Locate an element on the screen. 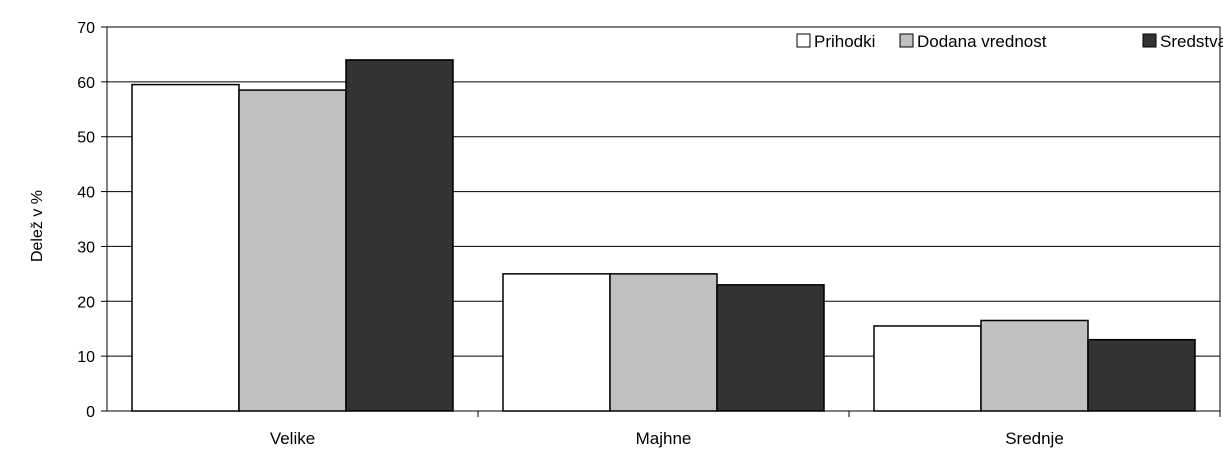  legend: Prihodki Dodana vrednost Sredstva is located at coordinates (1009, 41).